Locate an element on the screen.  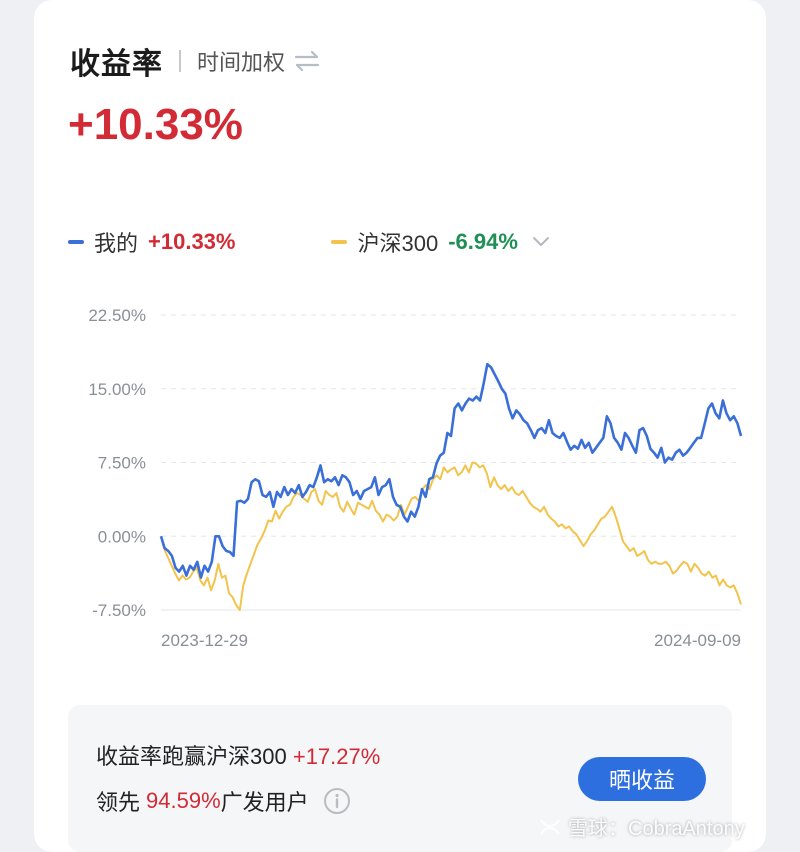
outperform-line: 收益率跑赢沪深300 +17.27% is located at coordinates (238, 755).